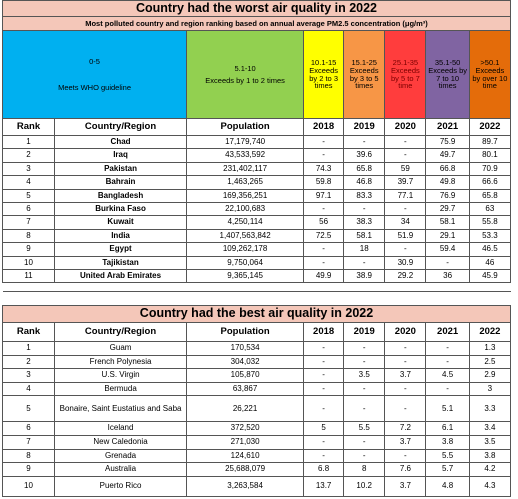 The height and width of the screenshot is (499, 518). I want to click on rank-cell: 9, so click(28, 469).